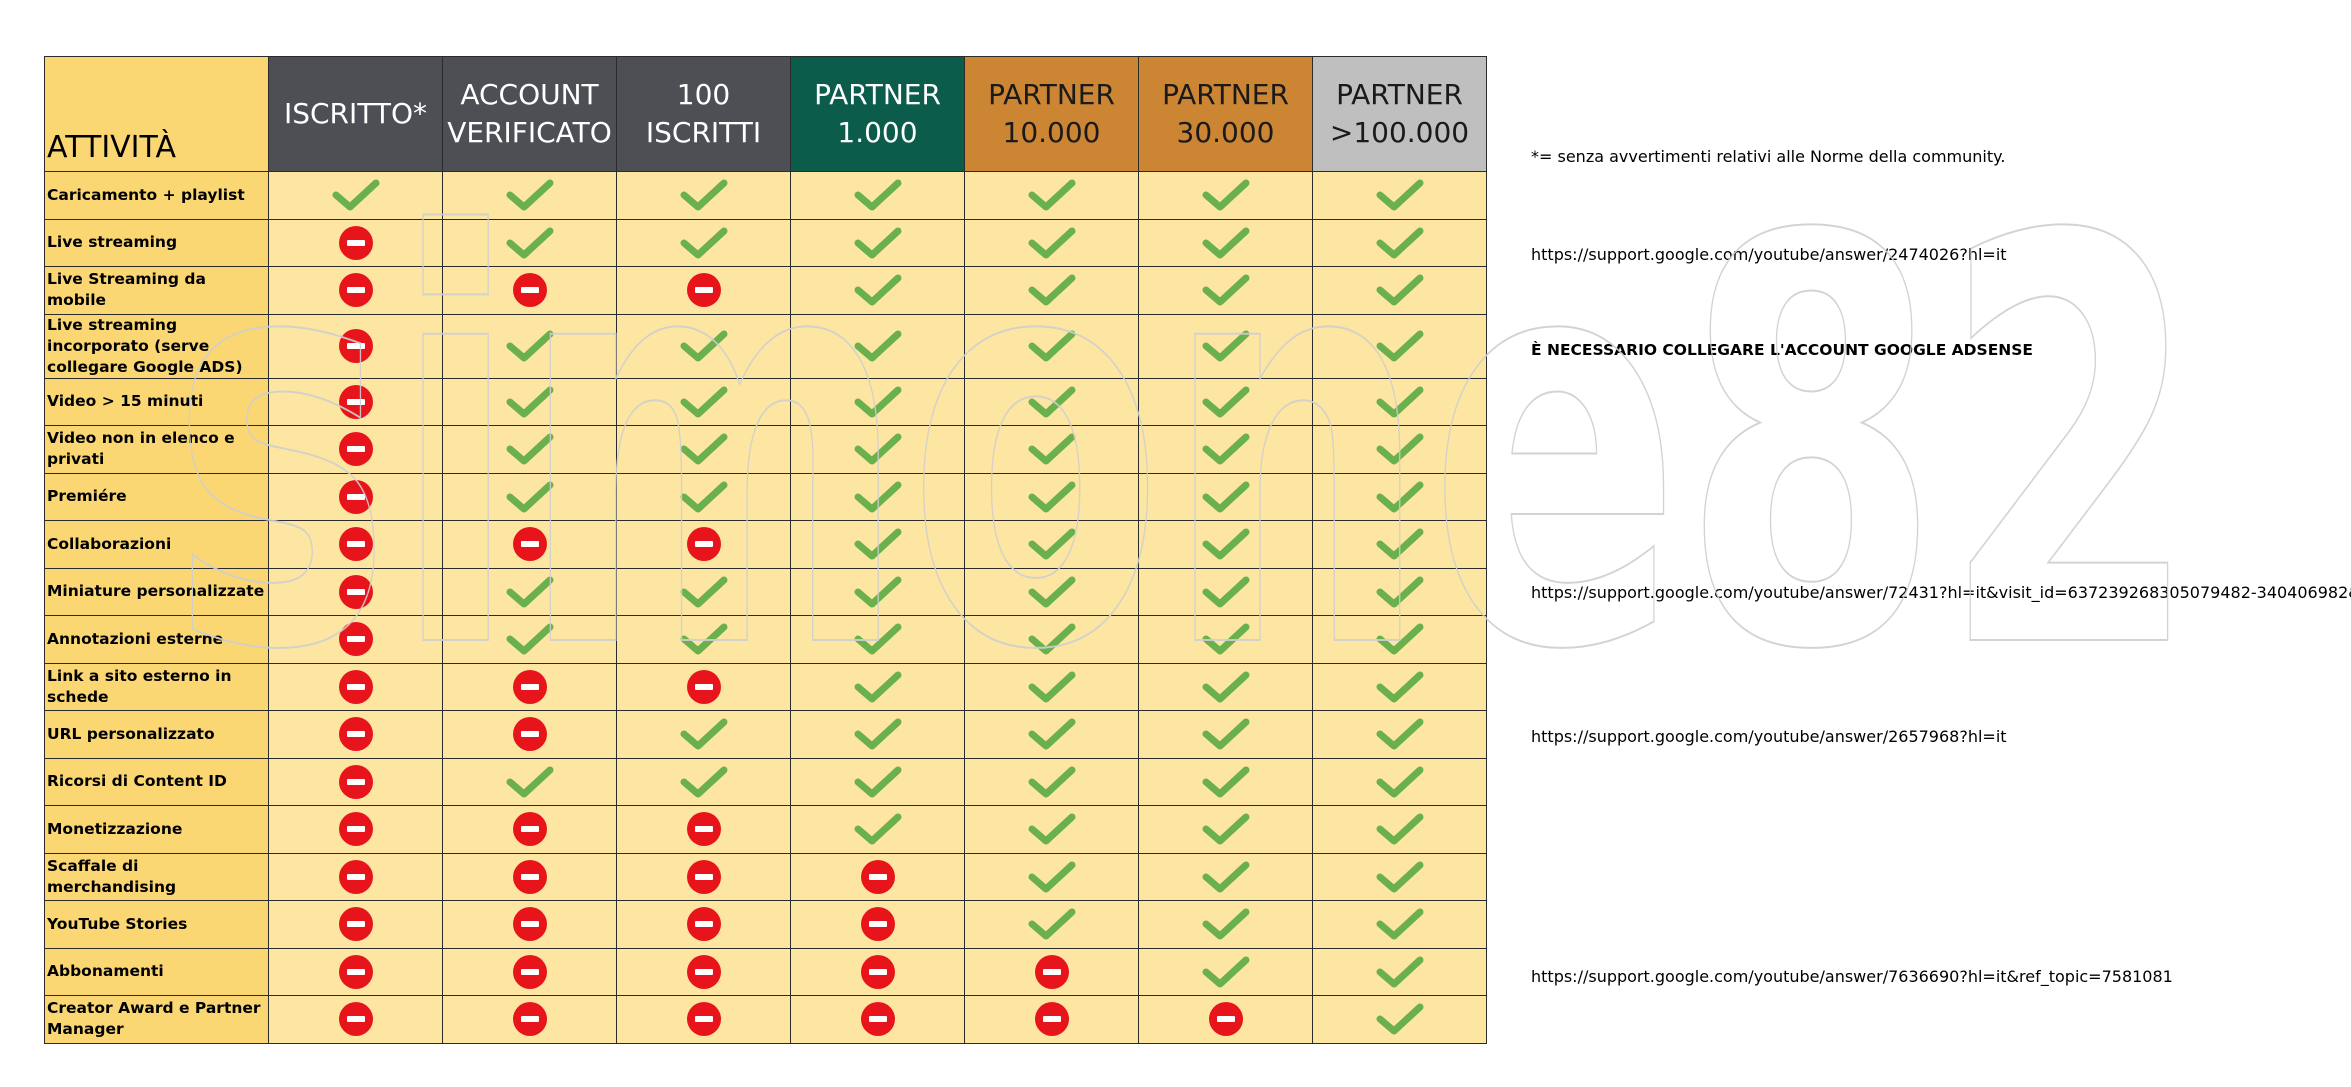  Describe the element at coordinates (703, 114) in the screenshot. I see `column-header-100-iscritti: 100 ISCRITTI` at that location.